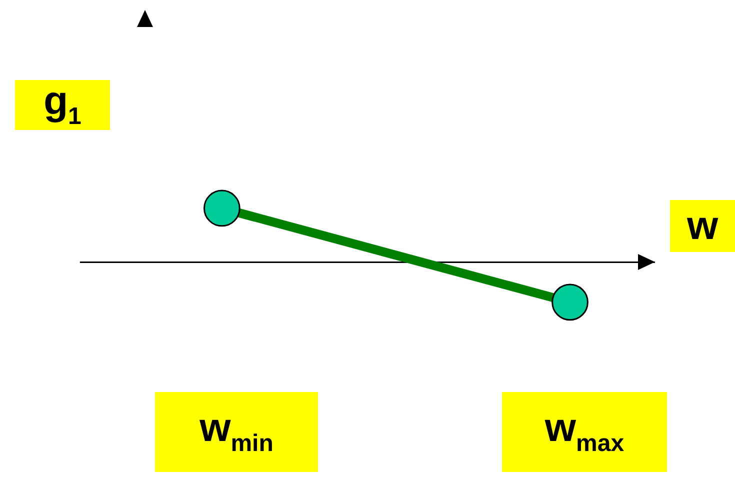  What do you see at coordinates (702, 226) in the screenshot?
I see `x-axis-title: w` at bounding box center [702, 226].